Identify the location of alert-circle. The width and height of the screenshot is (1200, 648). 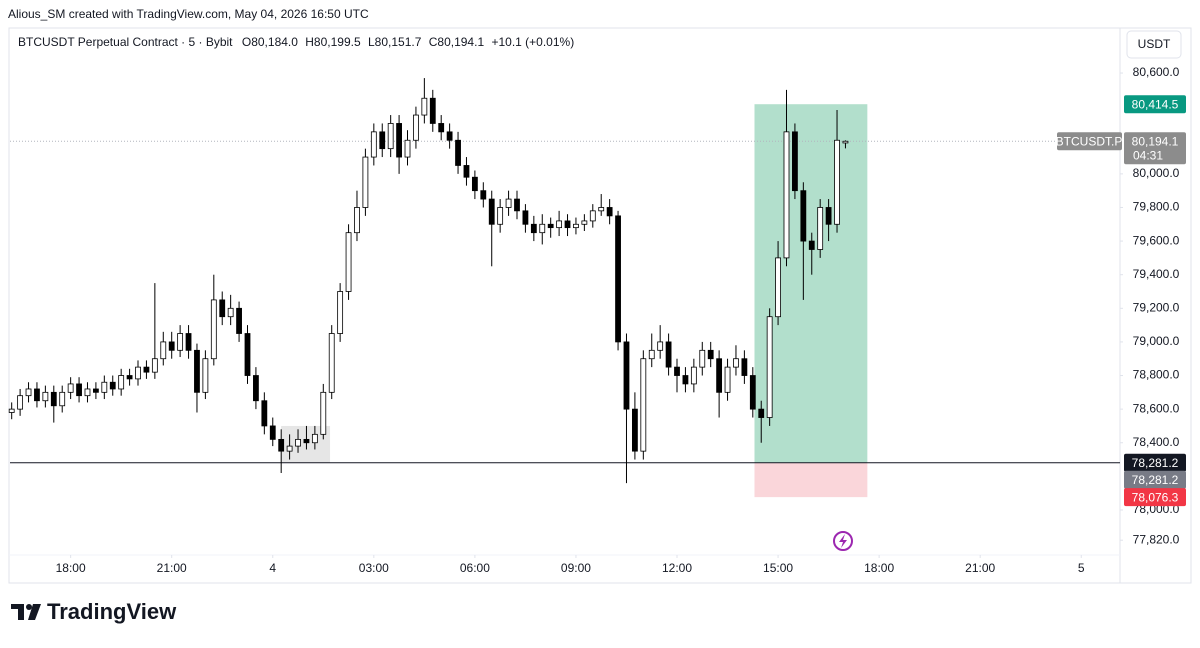
(843, 541).